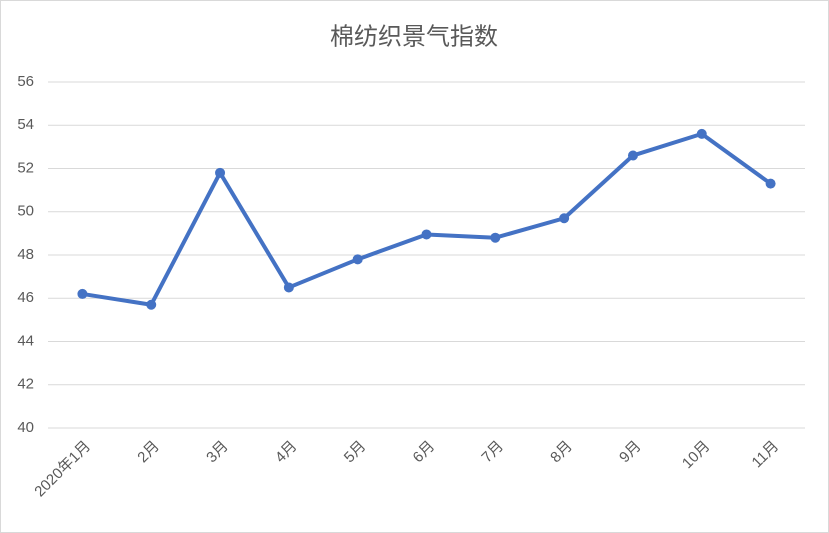 This screenshot has height=533, width=829. What do you see at coordinates (25, 124) in the screenshot?
I see `y-tick-label: 54` at bounding box center [25, 124].